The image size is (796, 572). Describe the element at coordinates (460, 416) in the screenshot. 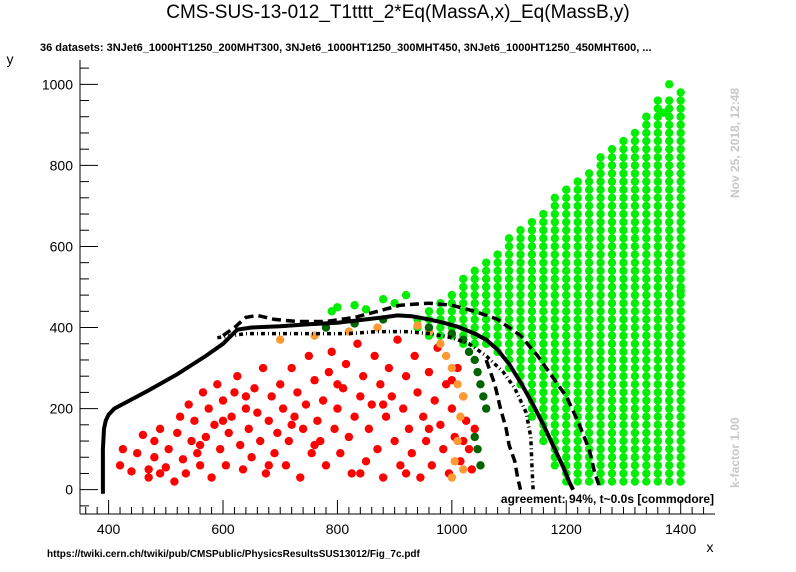

I see `data-point-excluded-border` at that location.